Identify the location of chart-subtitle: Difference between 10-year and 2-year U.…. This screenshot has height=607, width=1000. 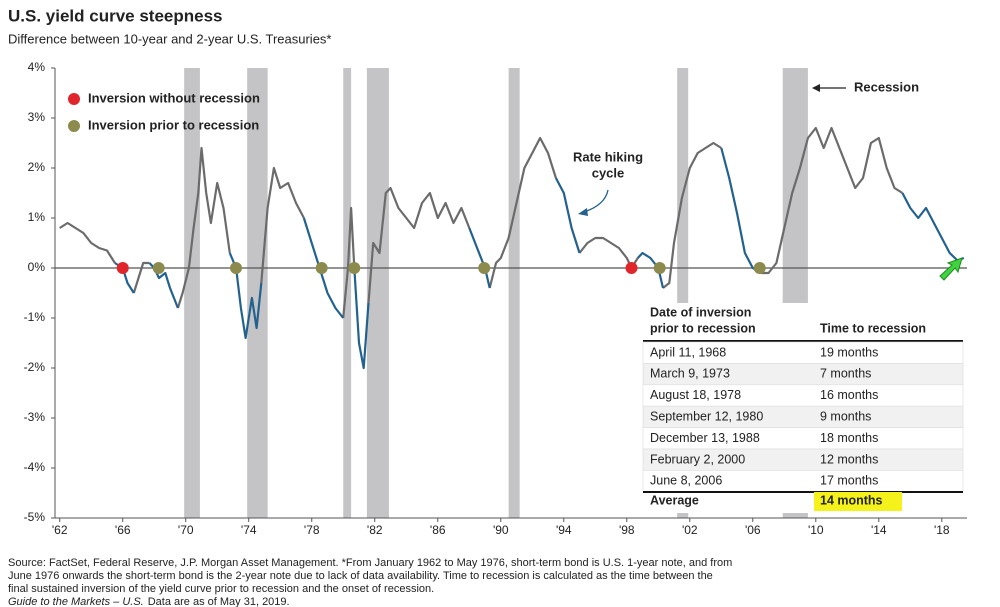
(169, 38).